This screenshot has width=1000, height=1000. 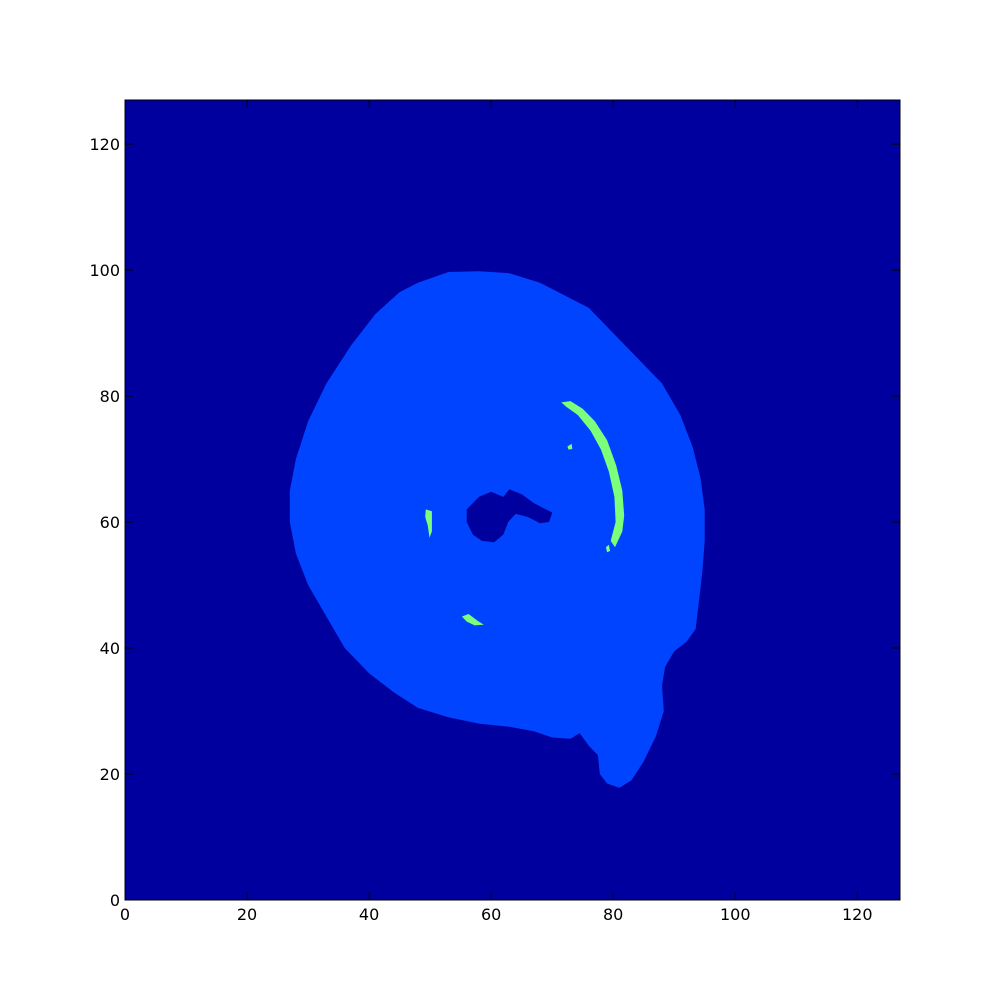 What do you see at coordinates (570, 446) in the screenshot?
I see `region-green-dot-top` at bounding box center [570, 446].